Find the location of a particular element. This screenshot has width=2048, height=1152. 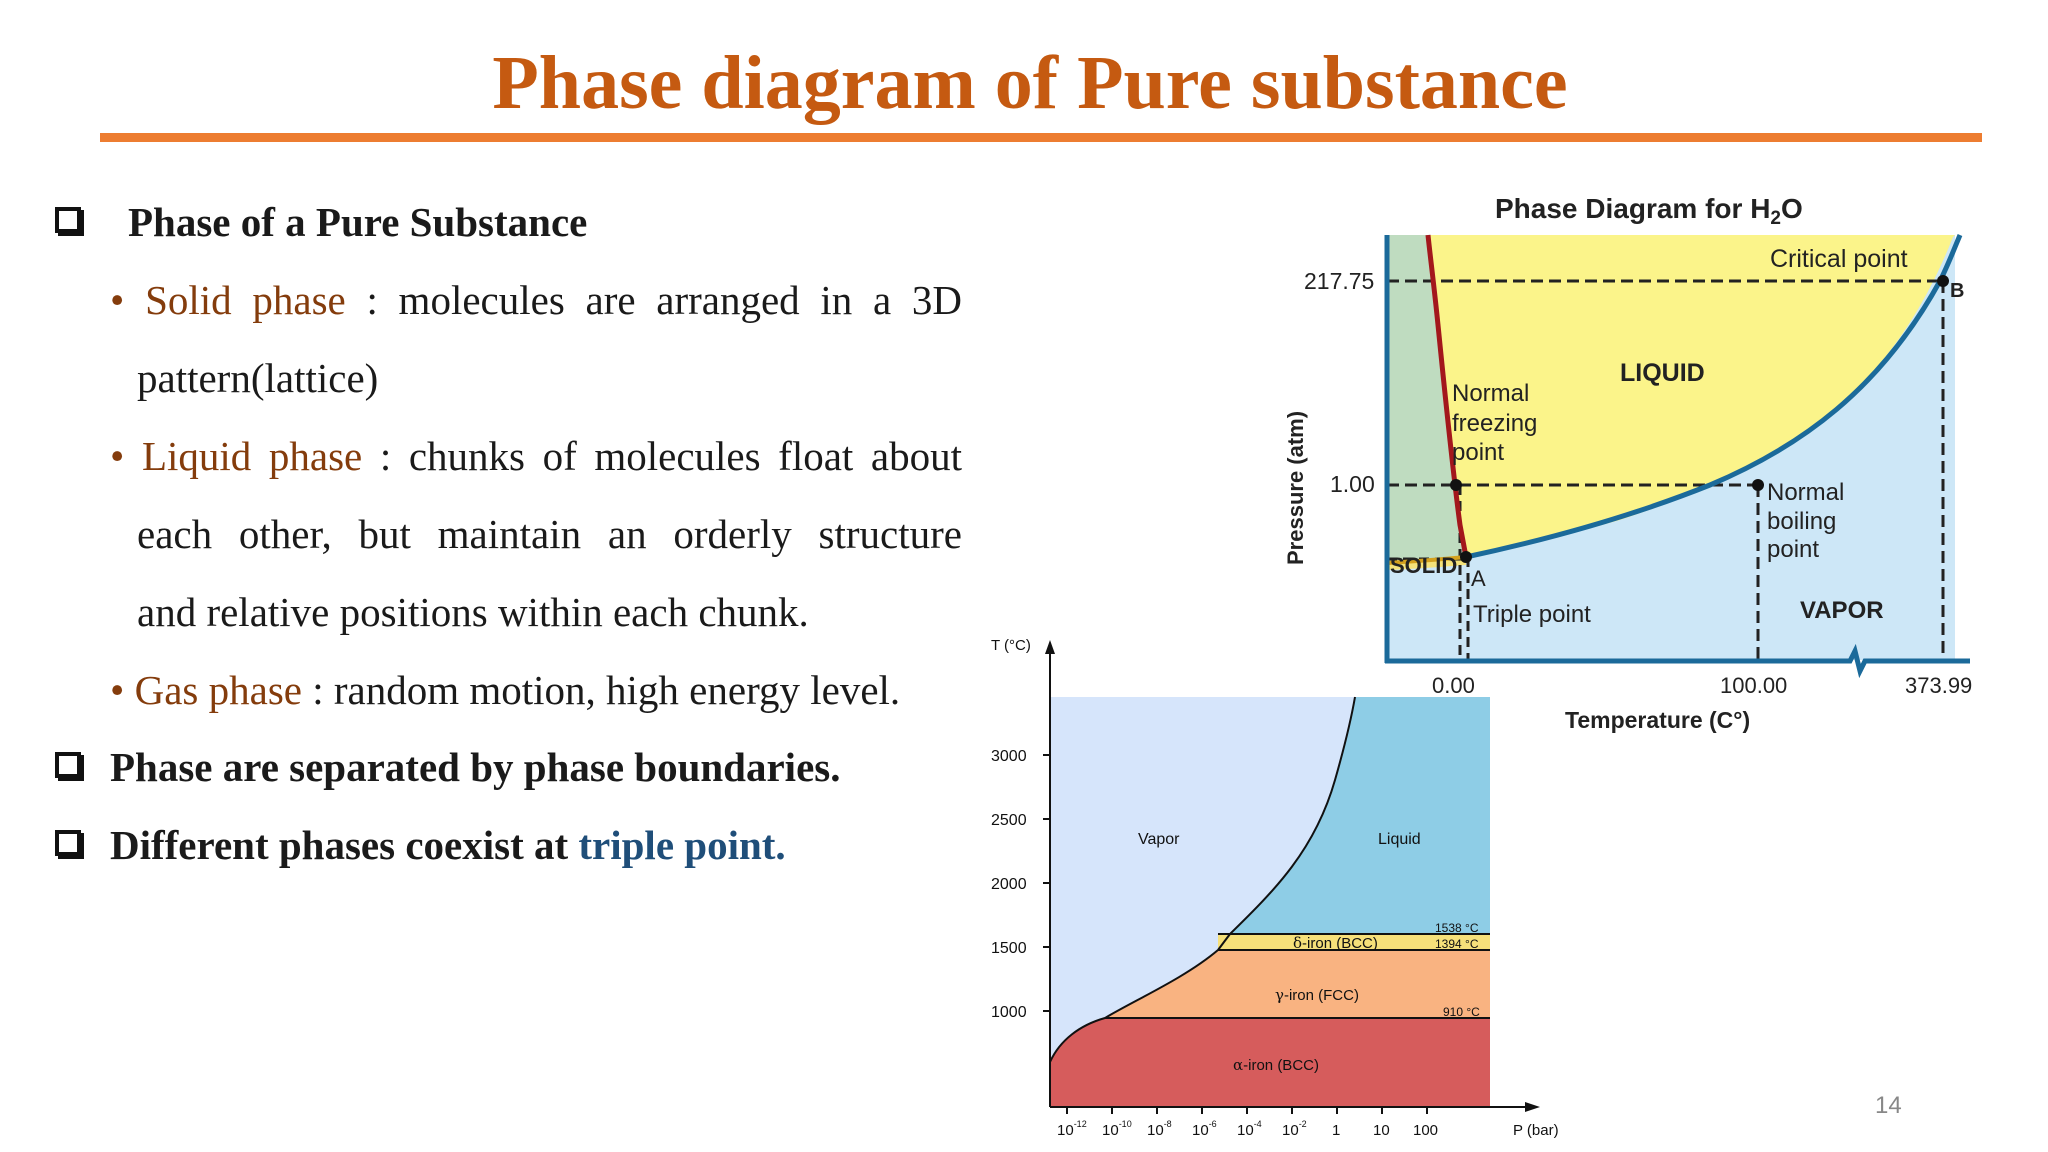

point-a-label: A is located at coordinates (1478, 578).